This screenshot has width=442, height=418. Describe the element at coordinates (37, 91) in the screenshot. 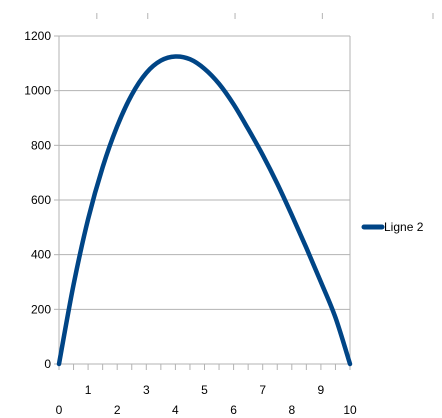

I see `y-tick-label: 1000` at that location.